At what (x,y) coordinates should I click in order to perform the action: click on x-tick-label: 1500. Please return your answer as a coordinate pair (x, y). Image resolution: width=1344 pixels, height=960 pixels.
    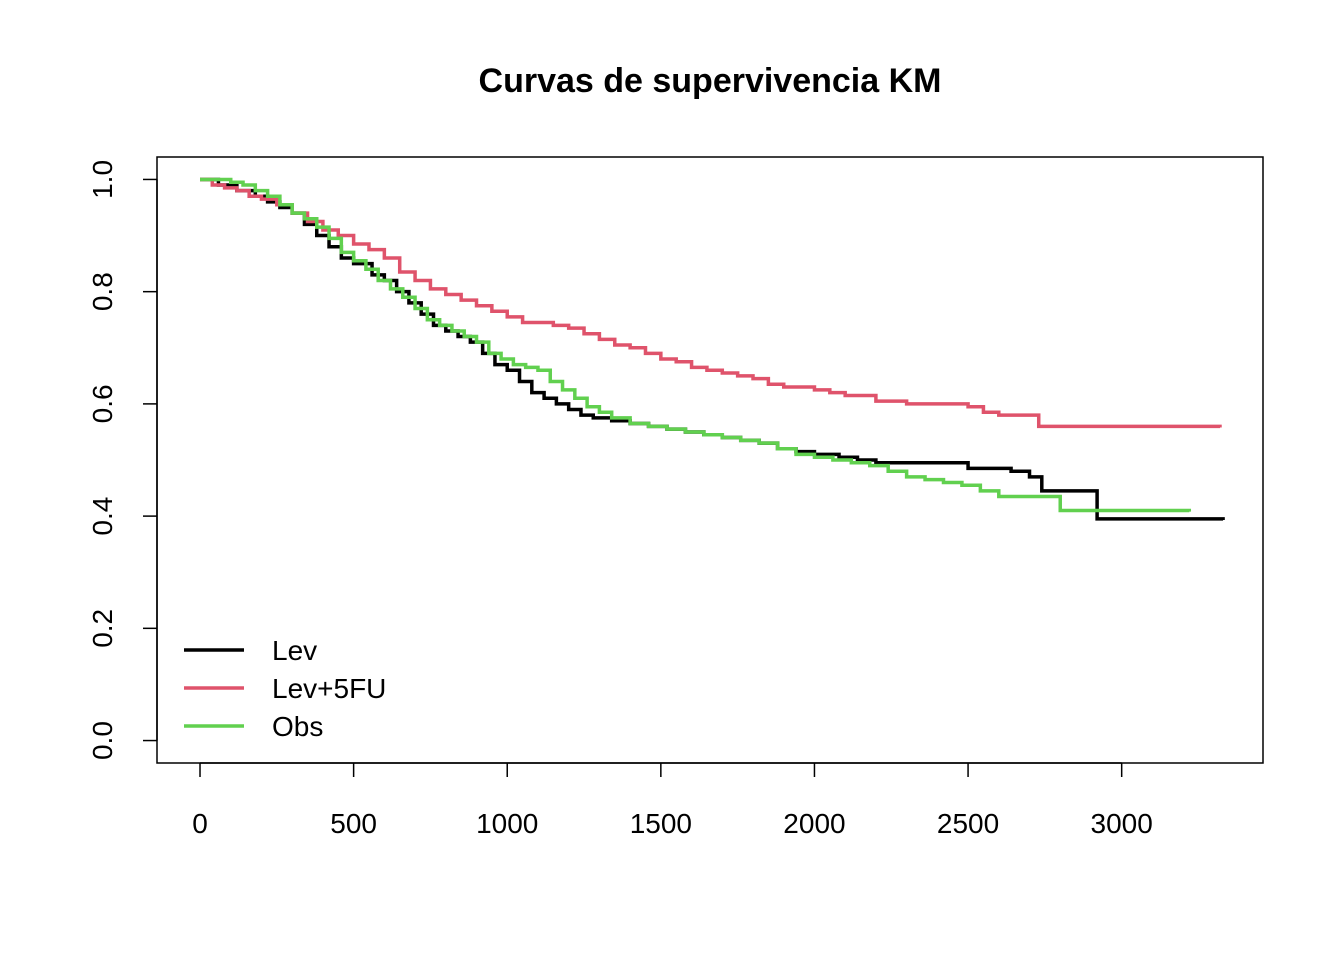
    Looking at the image, I should click on (661, 823).